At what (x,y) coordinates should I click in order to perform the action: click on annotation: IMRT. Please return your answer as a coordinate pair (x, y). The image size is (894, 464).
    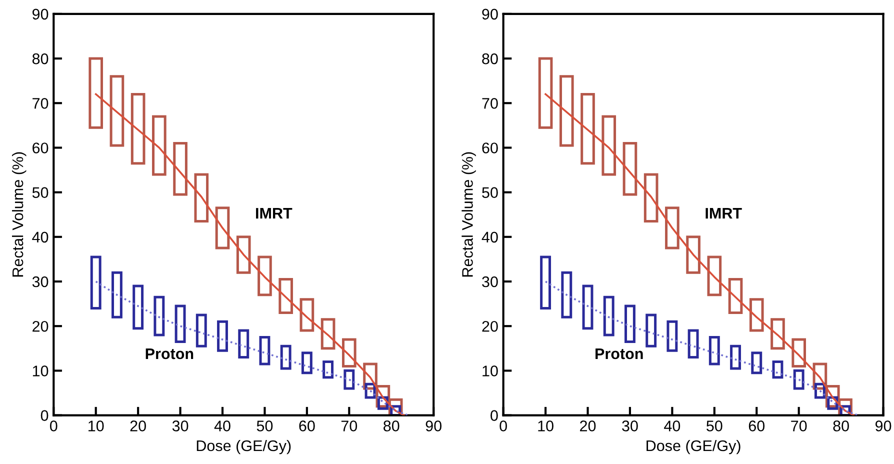
    Looking at the image, I should click on (724, 213).